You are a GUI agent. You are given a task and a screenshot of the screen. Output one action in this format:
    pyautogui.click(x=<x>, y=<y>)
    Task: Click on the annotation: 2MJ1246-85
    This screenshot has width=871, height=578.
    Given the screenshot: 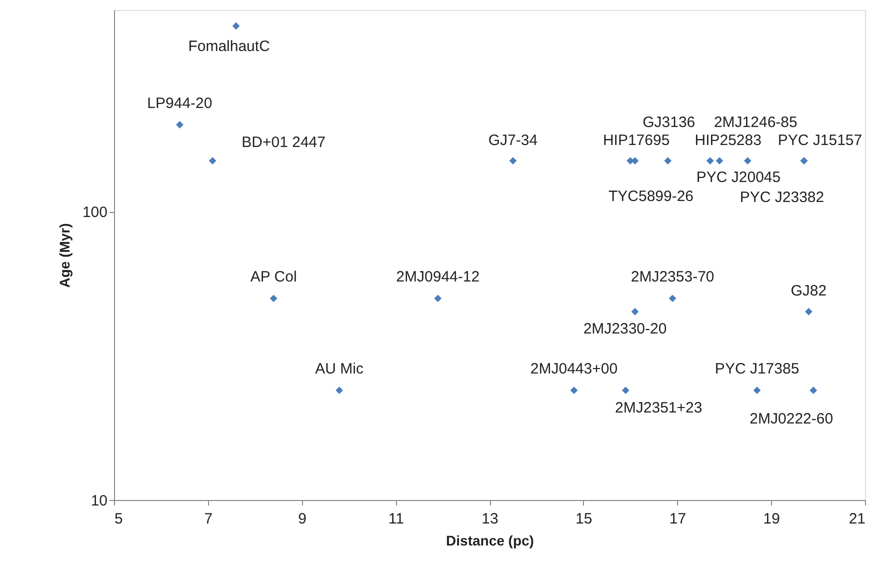 What is the action you would take?
    pyautogui.click(x=756, y=122)
    